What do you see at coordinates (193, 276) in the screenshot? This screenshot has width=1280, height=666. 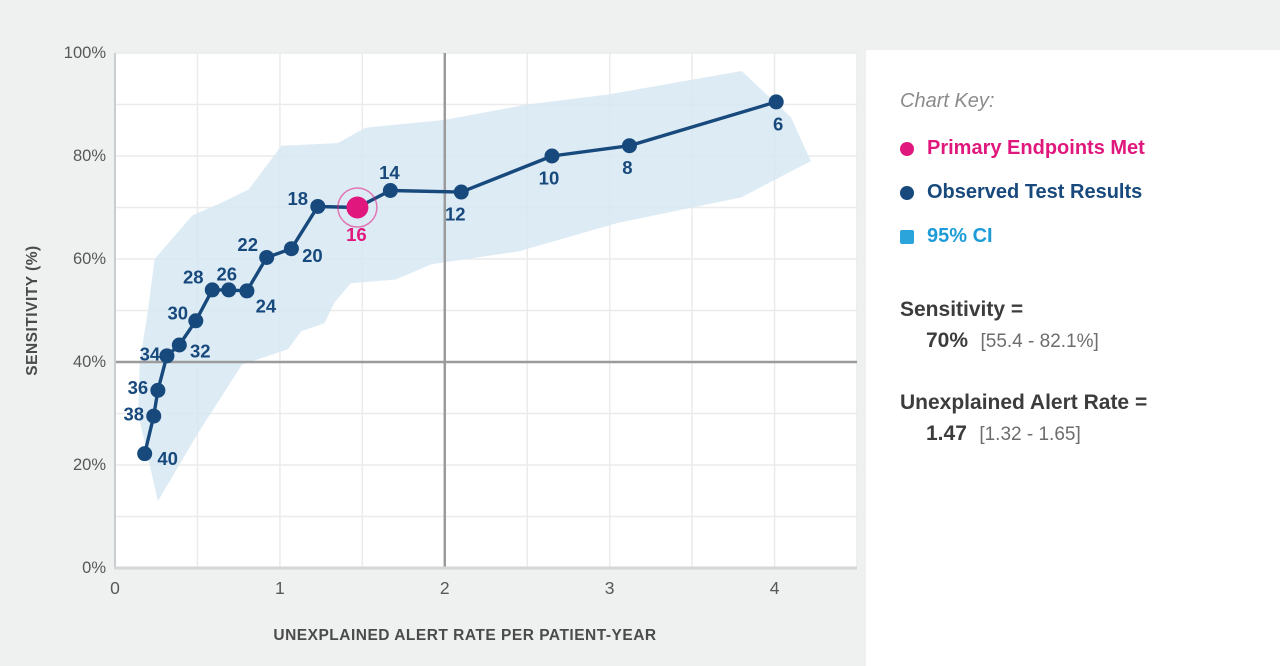 I see `data-point-label: 28` at bounding box center [193, 276].